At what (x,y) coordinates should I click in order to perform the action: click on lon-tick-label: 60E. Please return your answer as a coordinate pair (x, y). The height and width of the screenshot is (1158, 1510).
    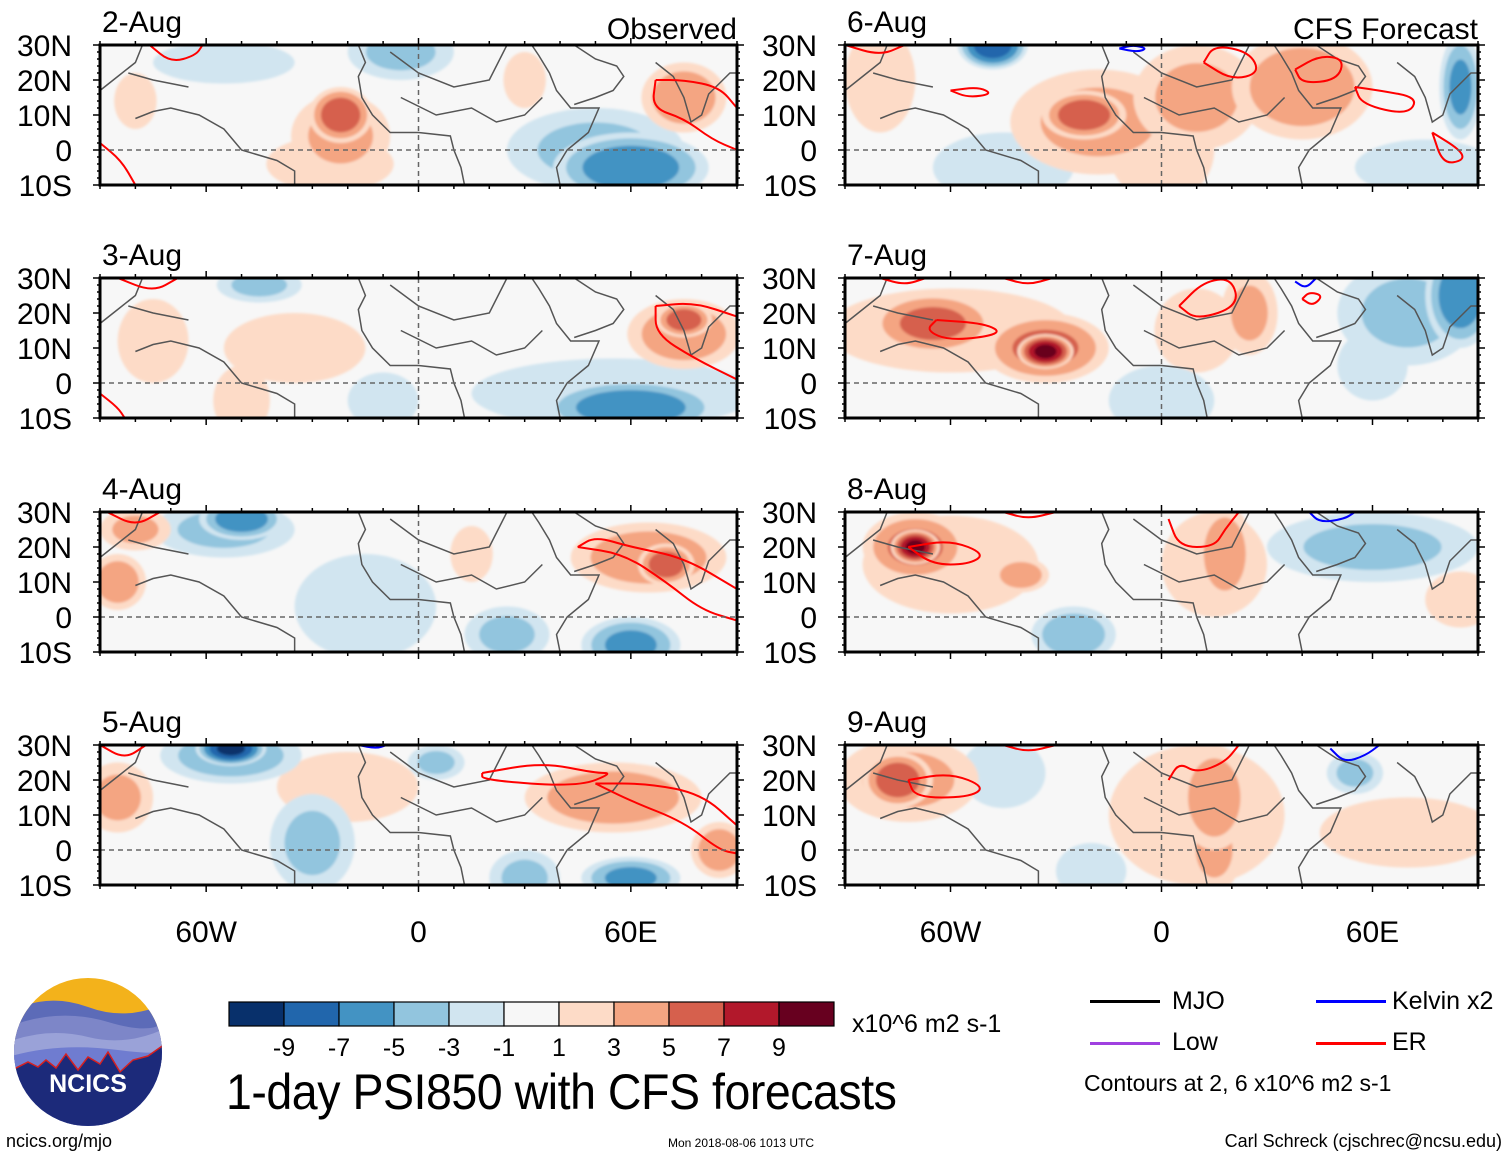
    Looking at the image, I should click on (630, 932).